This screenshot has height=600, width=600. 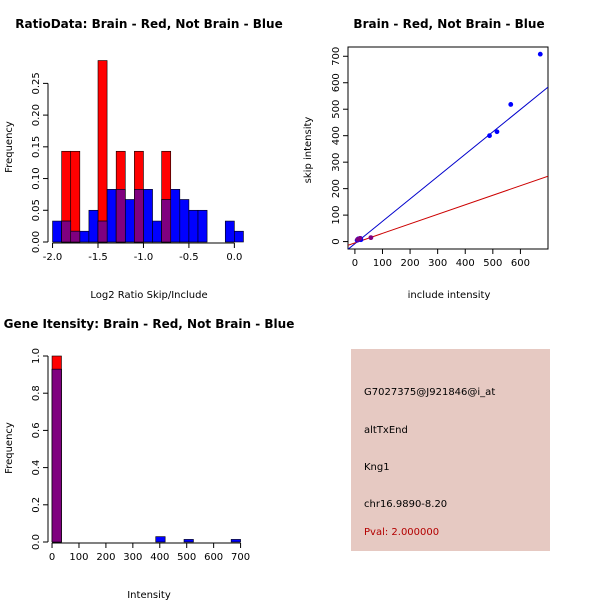 I want to click on not-brain-fit-line, so click(x=448, y=167).